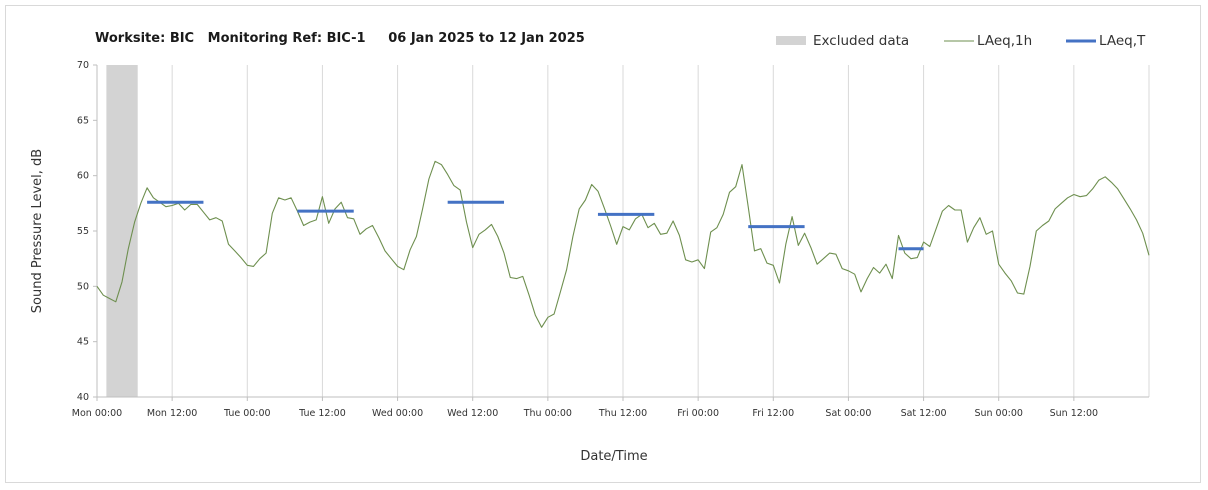  Describe the element at coordinates (698, 413) in the screenshot. I see `x-tick-label: Fri 00:00` at that location.